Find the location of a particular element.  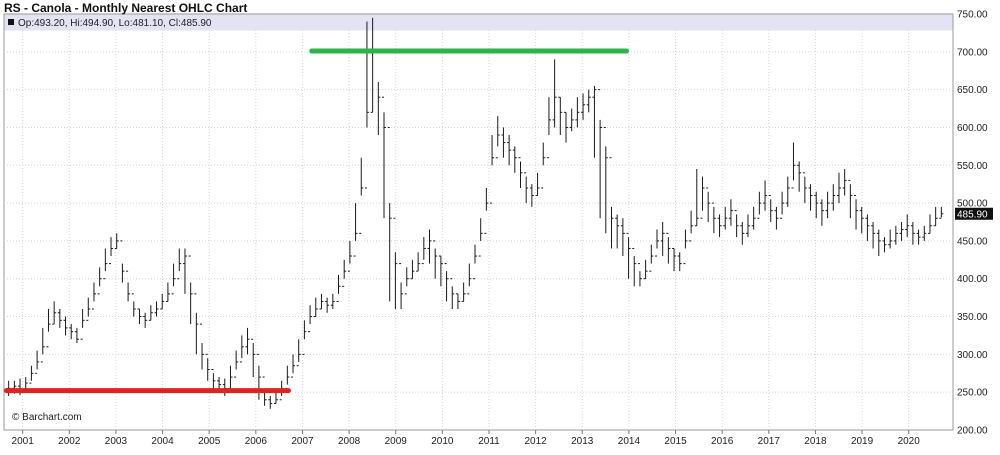

x-tick-label: 2003 is located at coordinates (116, 441).